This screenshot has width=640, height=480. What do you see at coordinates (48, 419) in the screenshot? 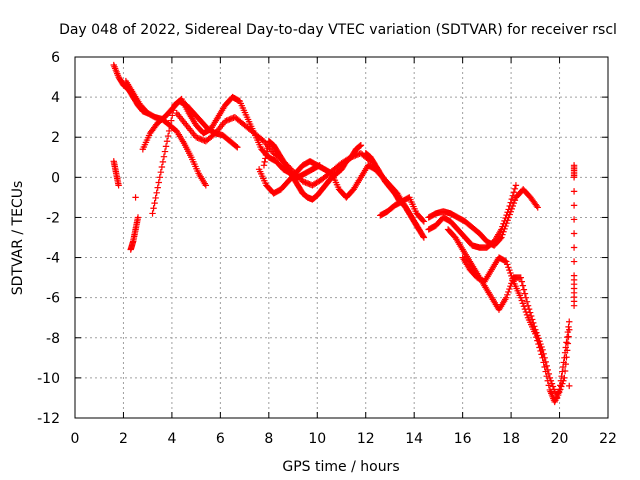
I see `y-tick-label: -12` at bounding box center [48, 419].